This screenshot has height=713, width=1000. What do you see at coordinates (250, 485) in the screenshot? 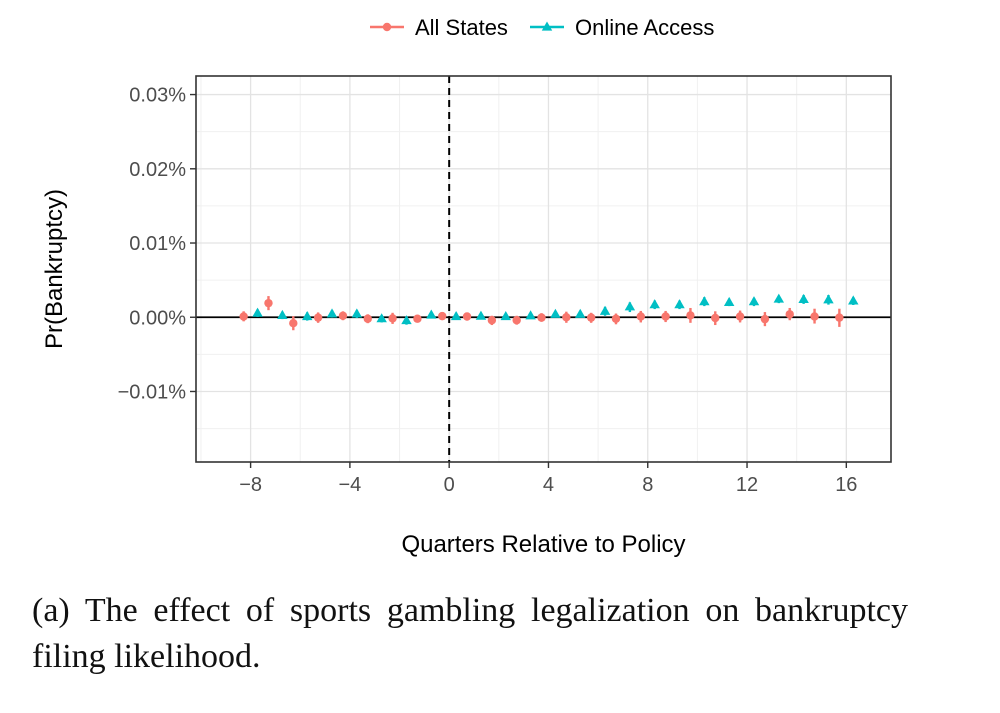
I see `x-tick-label: −8` at bounding box center [250, 485].